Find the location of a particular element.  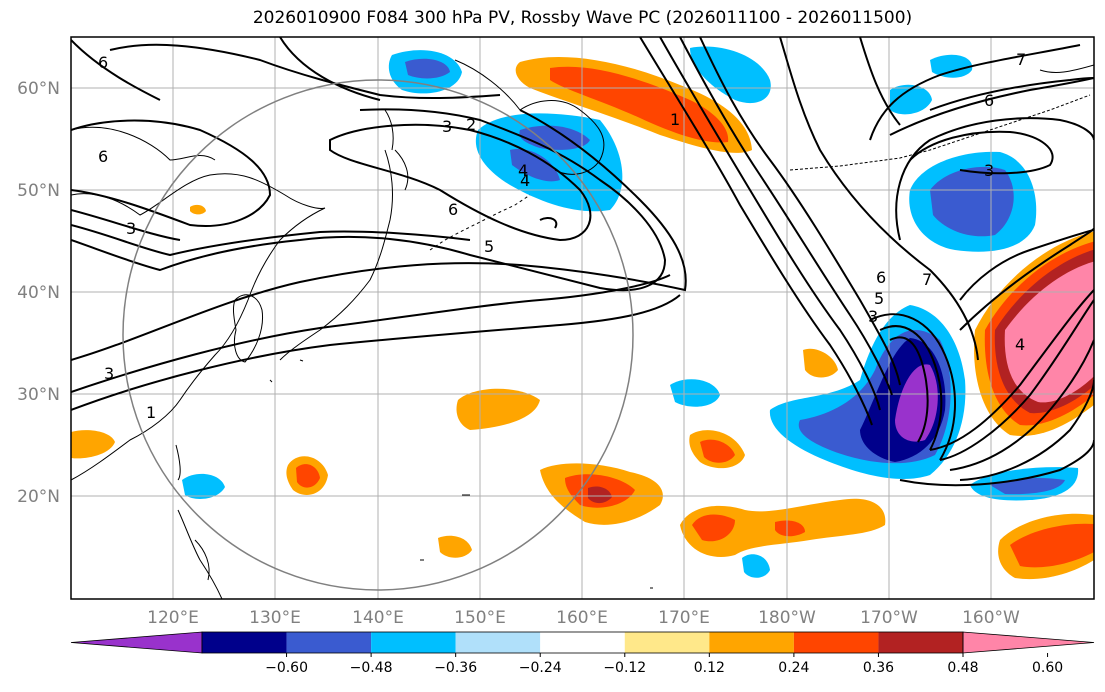

colorbar-tick-label: 0.48 is located at coordinates (962, 668).